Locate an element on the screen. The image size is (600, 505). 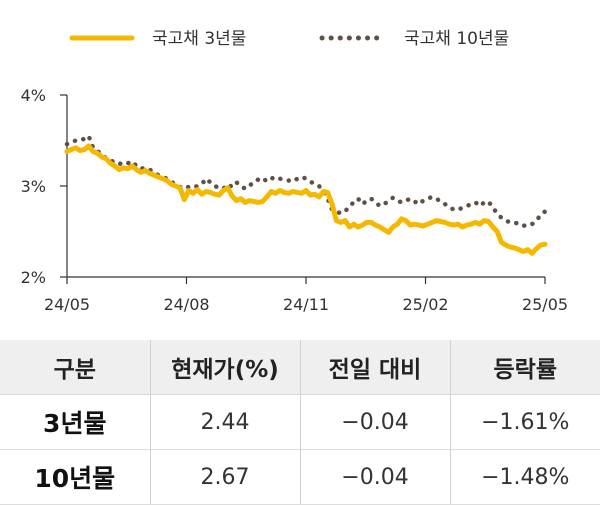
legend: 국고채 3년물 국고채 10년물 is located at coordinates (289, 39).